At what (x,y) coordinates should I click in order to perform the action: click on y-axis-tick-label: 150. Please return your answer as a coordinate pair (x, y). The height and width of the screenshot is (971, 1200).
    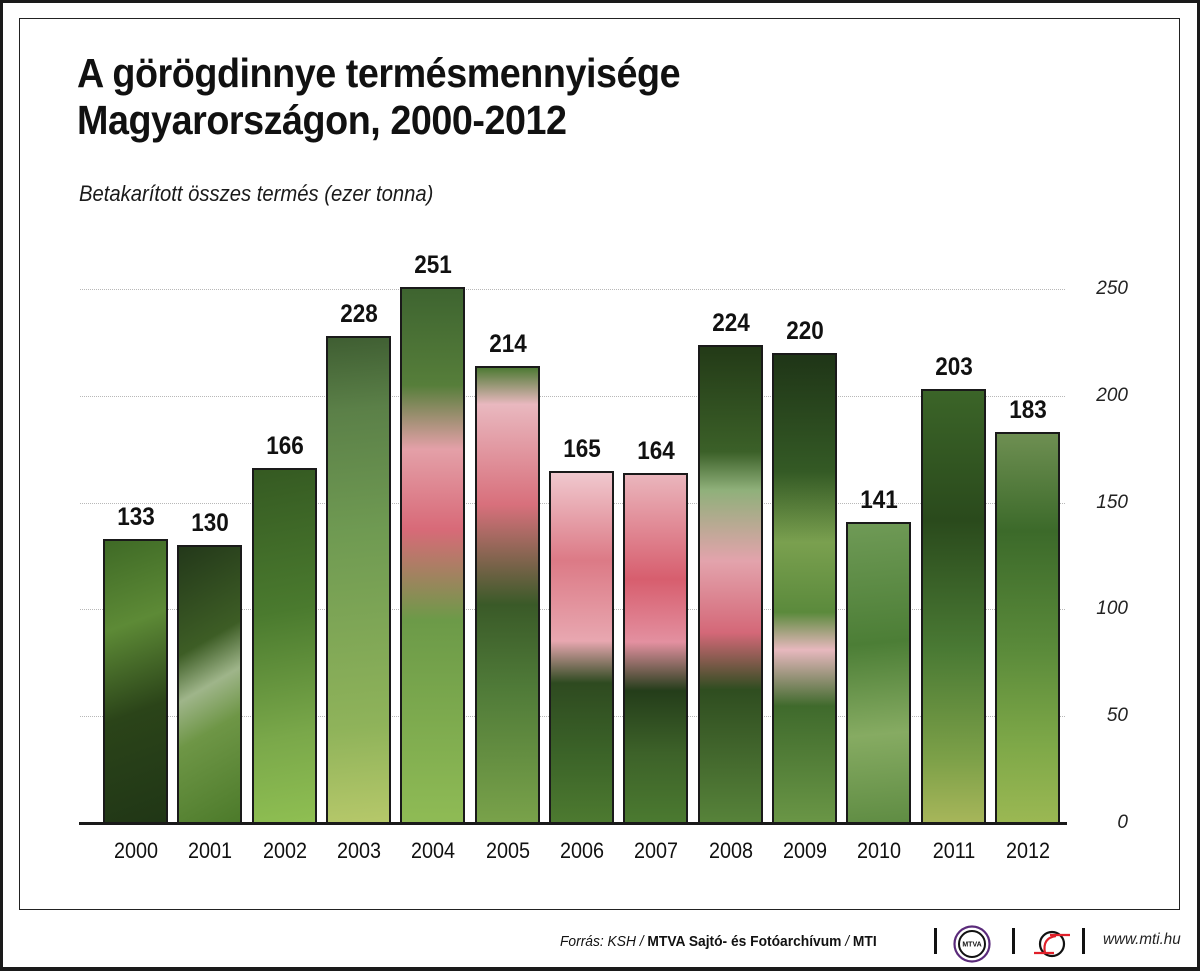
    Looking at the image, I should click on (1112, 502).